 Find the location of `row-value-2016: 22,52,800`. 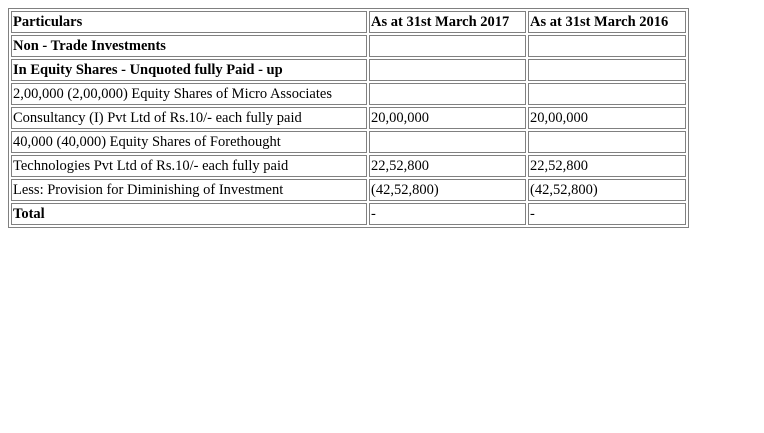

row-value-2016: 22,52,800 is located at coordinates (607, 166).